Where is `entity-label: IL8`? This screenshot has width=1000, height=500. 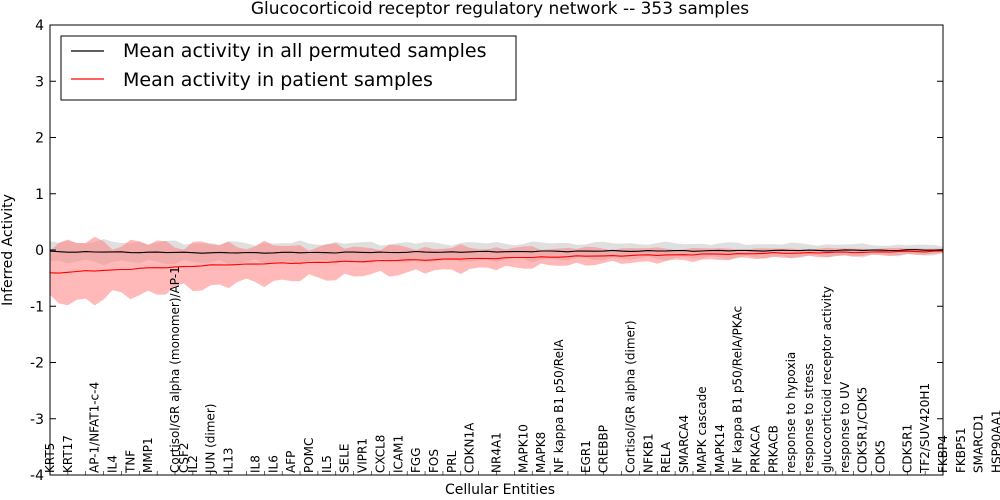 entity-label: IL8 is located at coordinates (255, 464).